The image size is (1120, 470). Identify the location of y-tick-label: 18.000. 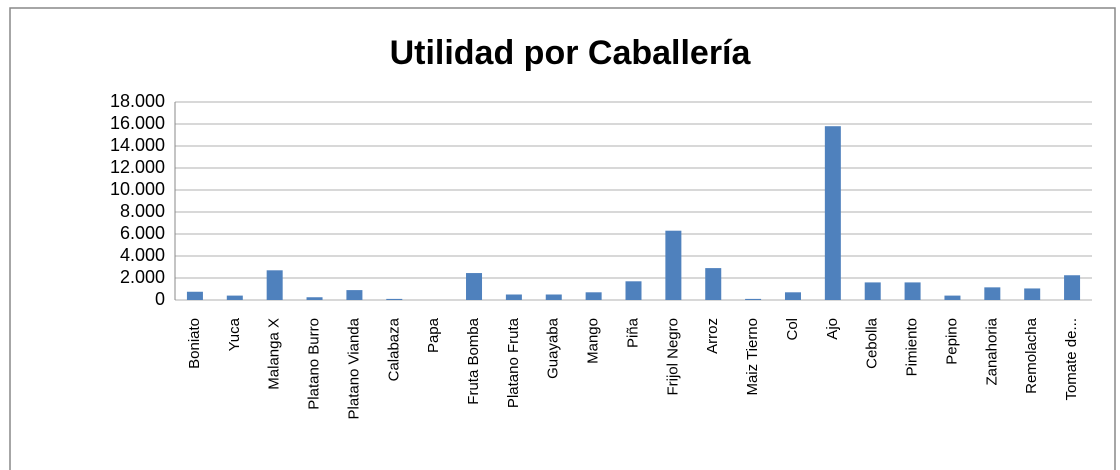
(137, 101).